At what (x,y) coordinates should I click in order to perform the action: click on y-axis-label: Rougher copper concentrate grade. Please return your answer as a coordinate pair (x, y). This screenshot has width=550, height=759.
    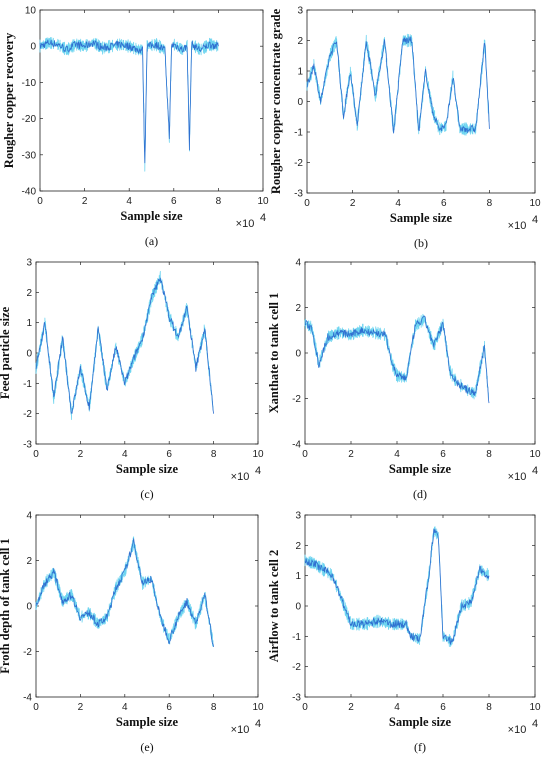
    Looking at the image, I should click on (276, 101).